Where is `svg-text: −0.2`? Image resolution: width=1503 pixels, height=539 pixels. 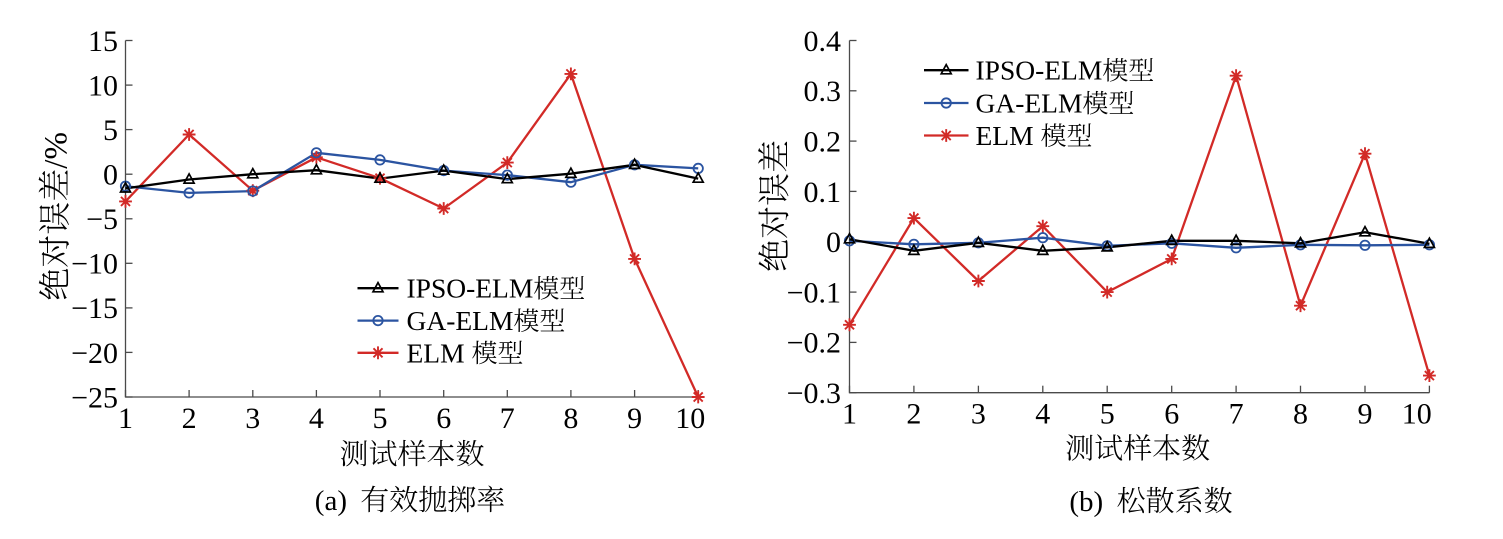
svg-text: −0.2 is located at coordinates (814, 343).